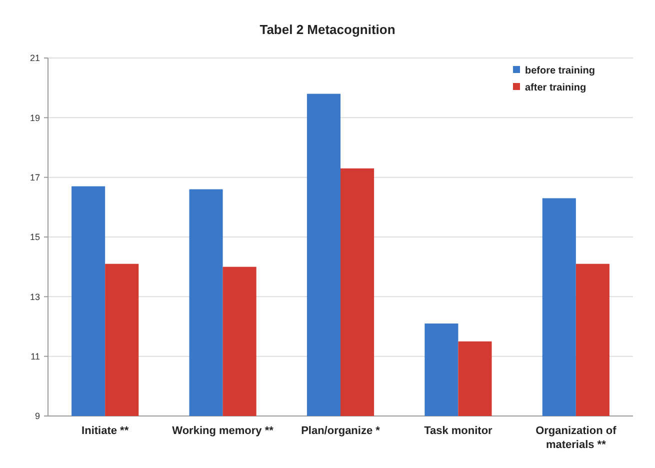  Describe the element at coordinates (223, 431) in the screenshot. I see `x-tick-label: Working memory **` at that location.